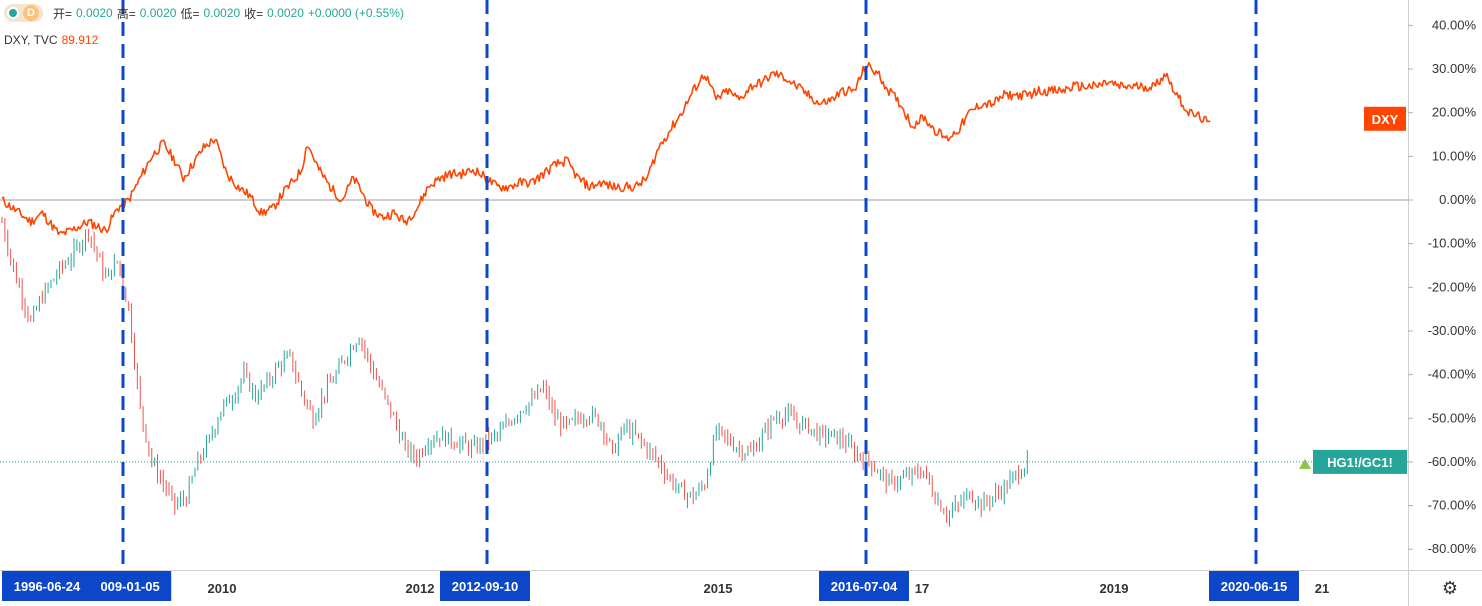 The image size is (1482, 606). I want to click on price-tick-label: 40.00%, so click(1454, 24).